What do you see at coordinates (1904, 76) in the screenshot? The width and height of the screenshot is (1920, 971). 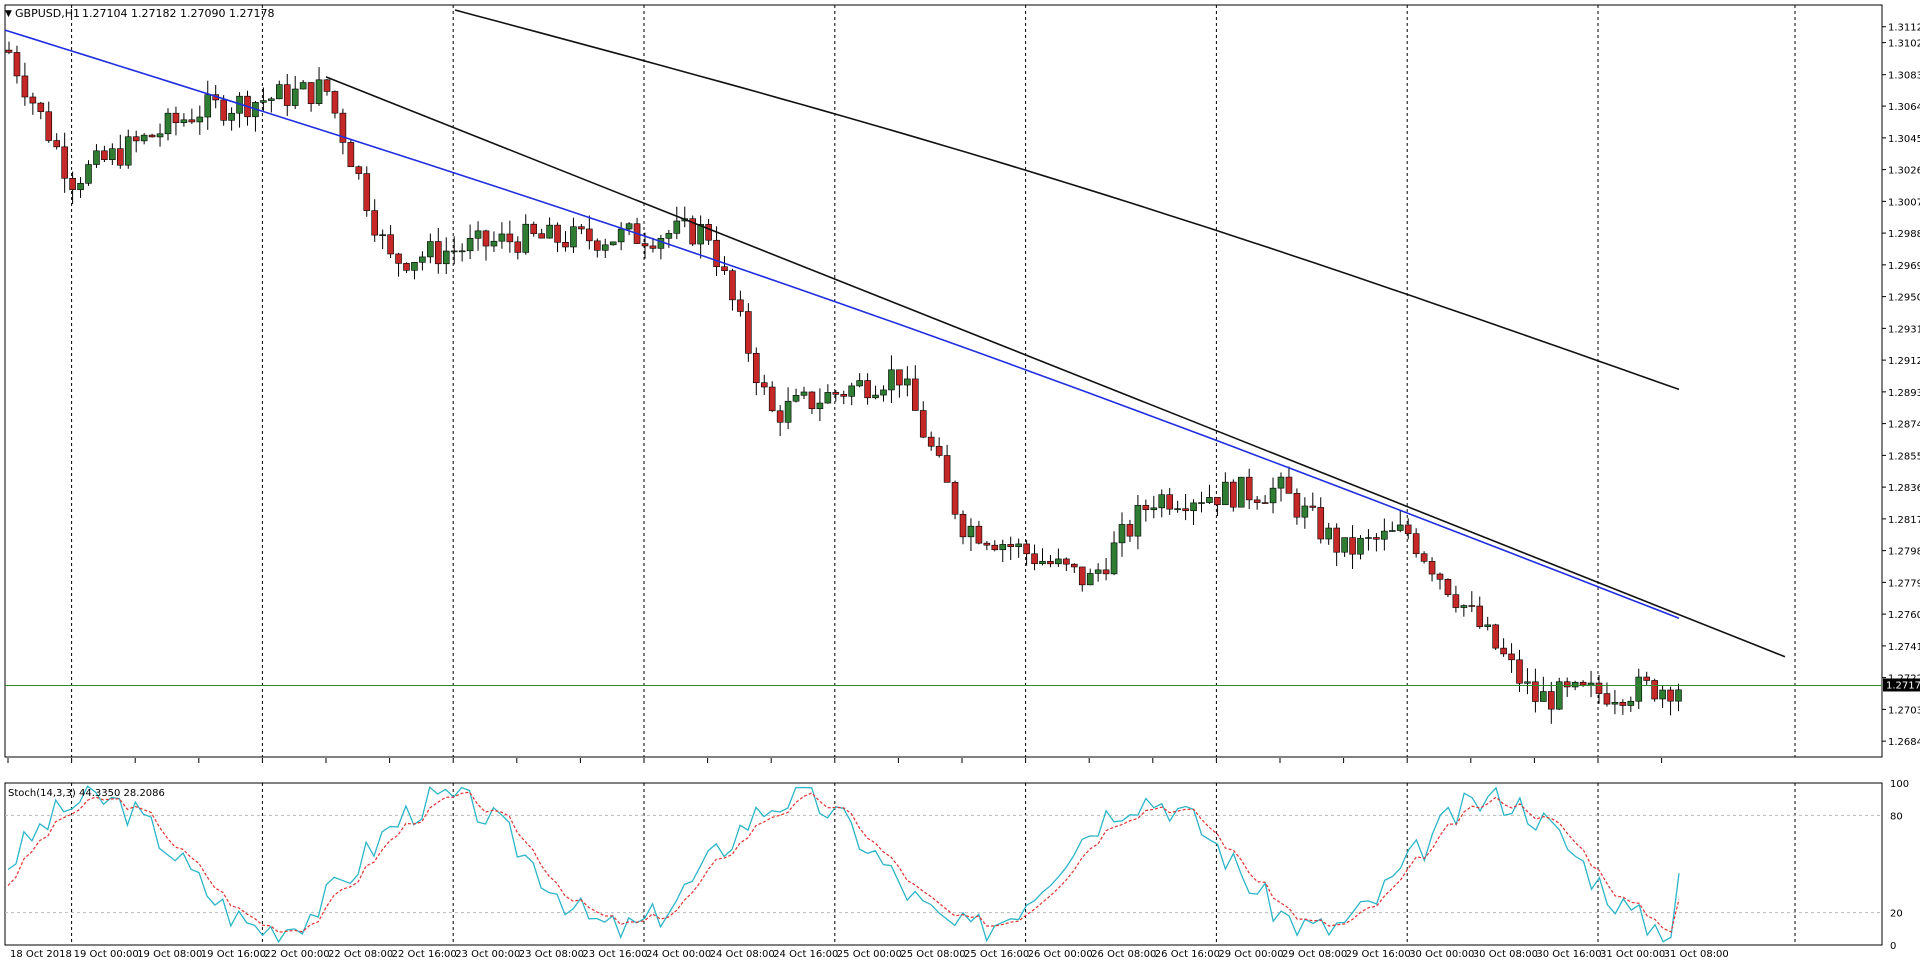 I see `price-tick-label: 1.30833` at bounding box center [1904, 76].